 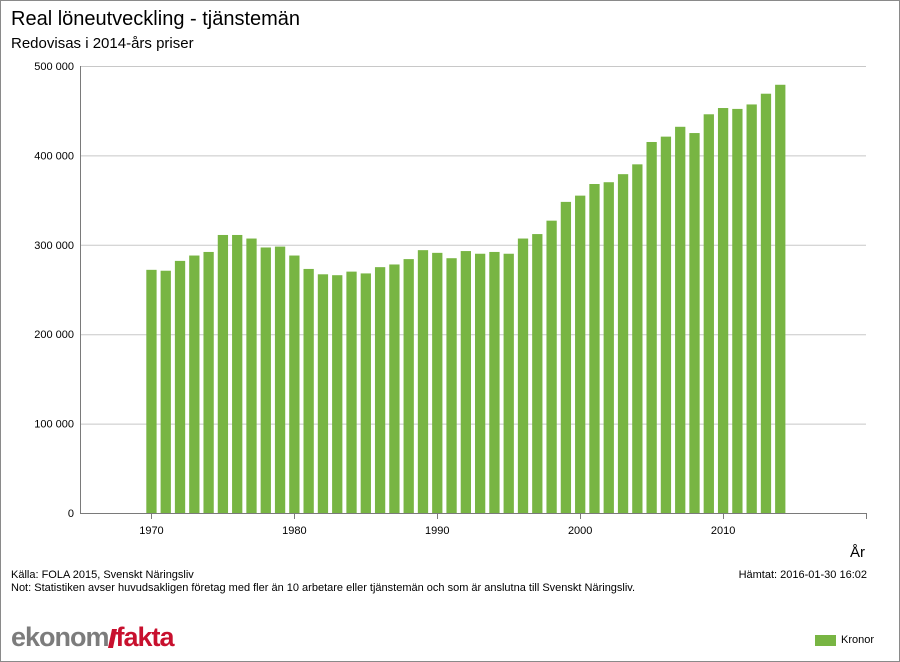 What do you see at coordinates (156, 19) in the screenshot?
I see `chart-title: Real löneutveckling - tjänstemän` at bounding box center [156, 19].